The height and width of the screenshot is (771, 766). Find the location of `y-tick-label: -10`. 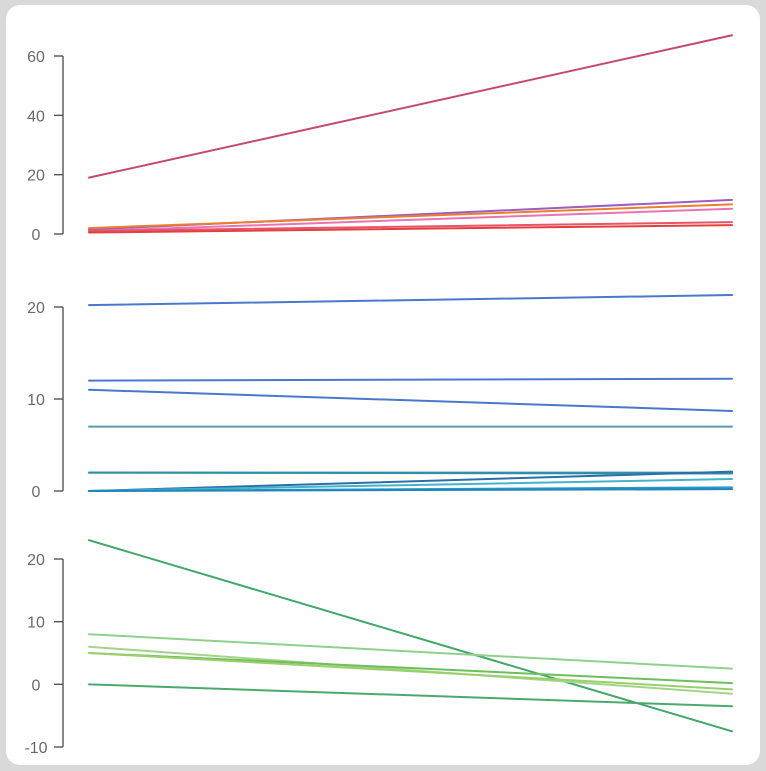

y-tick-label: -10 is located at coordinates (35, 748).